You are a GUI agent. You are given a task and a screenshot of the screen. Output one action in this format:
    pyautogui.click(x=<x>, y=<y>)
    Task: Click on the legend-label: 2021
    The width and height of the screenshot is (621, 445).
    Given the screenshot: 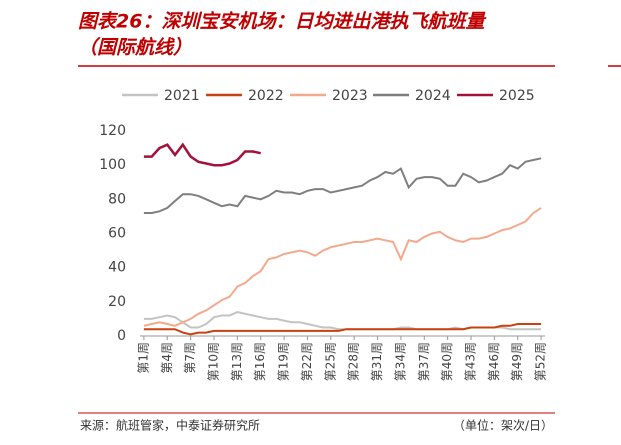 What is the action you would take?
    pyautogui.click(x=182, y=96)
    